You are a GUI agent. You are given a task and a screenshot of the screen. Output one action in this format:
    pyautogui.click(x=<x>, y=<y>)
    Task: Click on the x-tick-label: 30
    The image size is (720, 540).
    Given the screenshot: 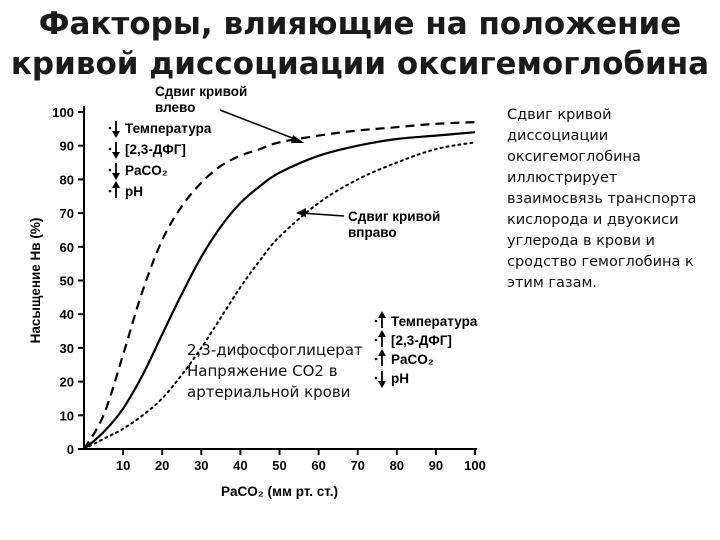 What is the action you would take?
    pyautogui.click(x=201, y=465)
    